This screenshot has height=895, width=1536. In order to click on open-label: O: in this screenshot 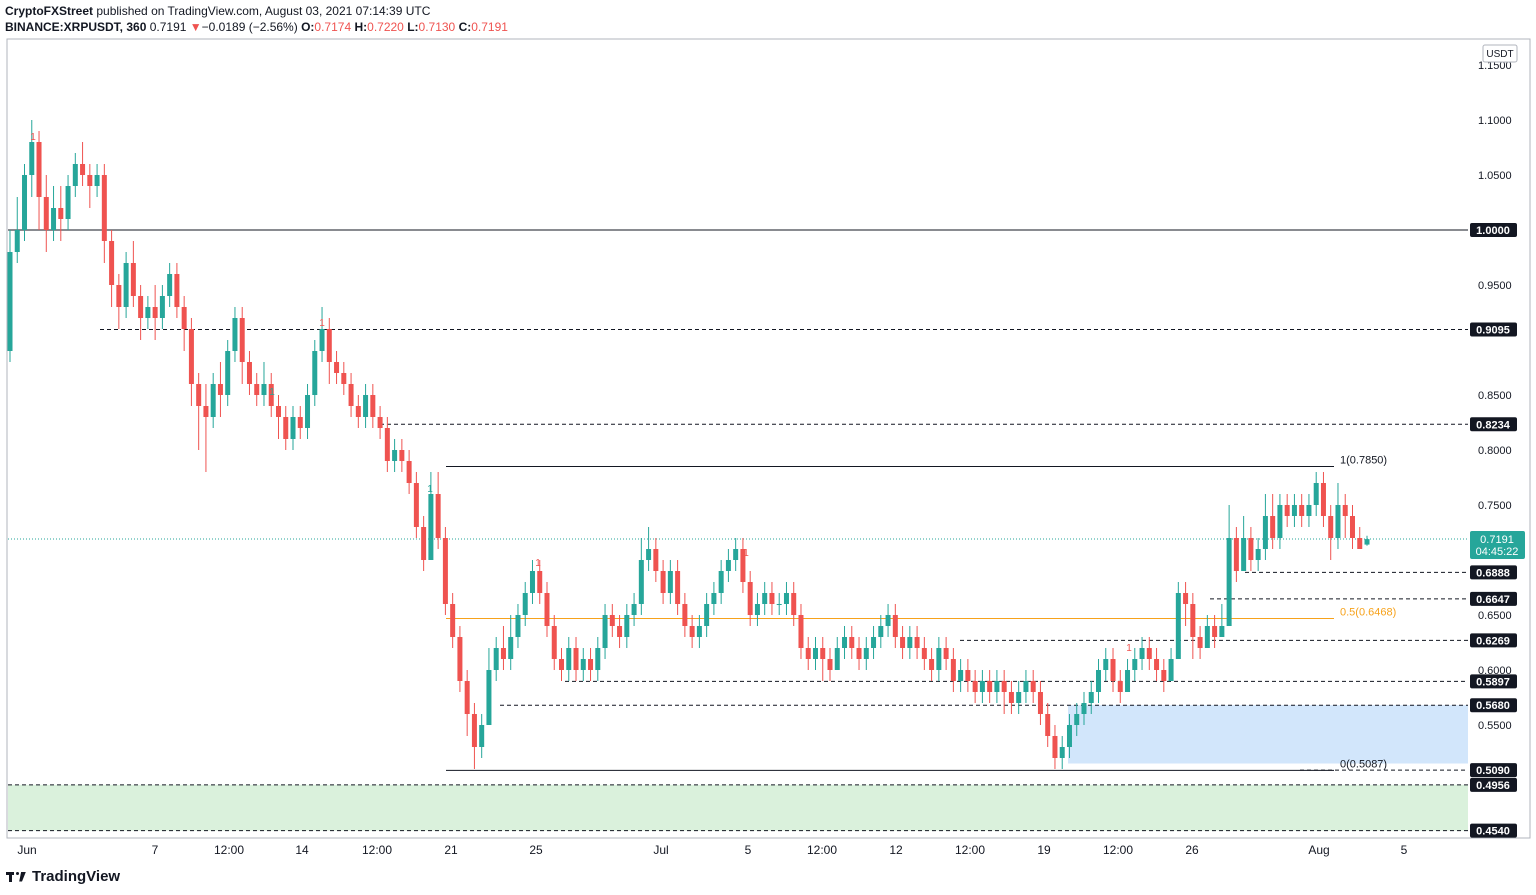, I will do `click(308, 27)`.